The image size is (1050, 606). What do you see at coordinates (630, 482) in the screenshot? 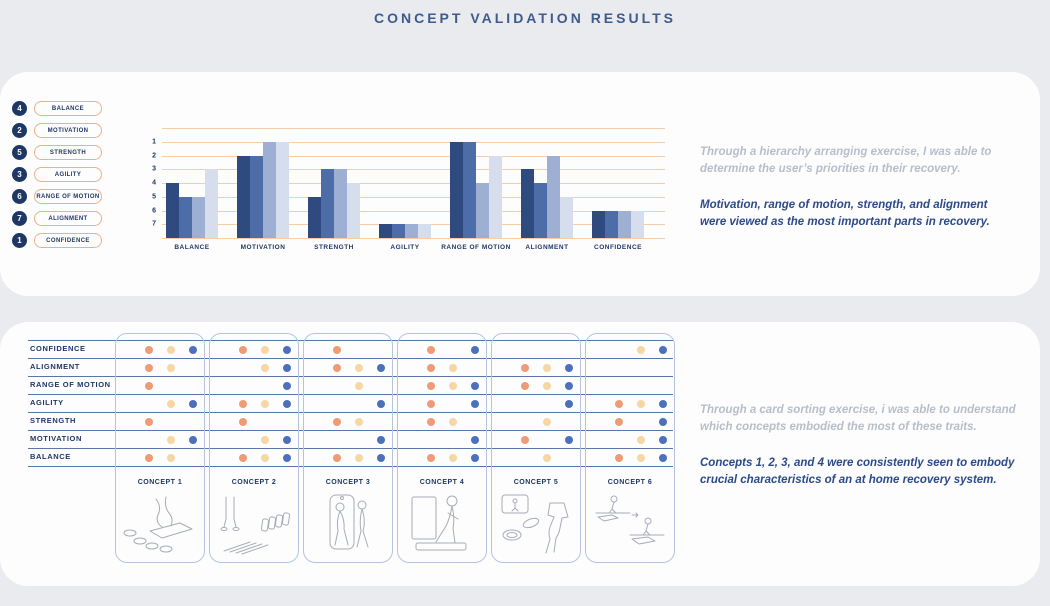
I see `concept-label: CONCEPT 6` at bounding box center [630, 482].